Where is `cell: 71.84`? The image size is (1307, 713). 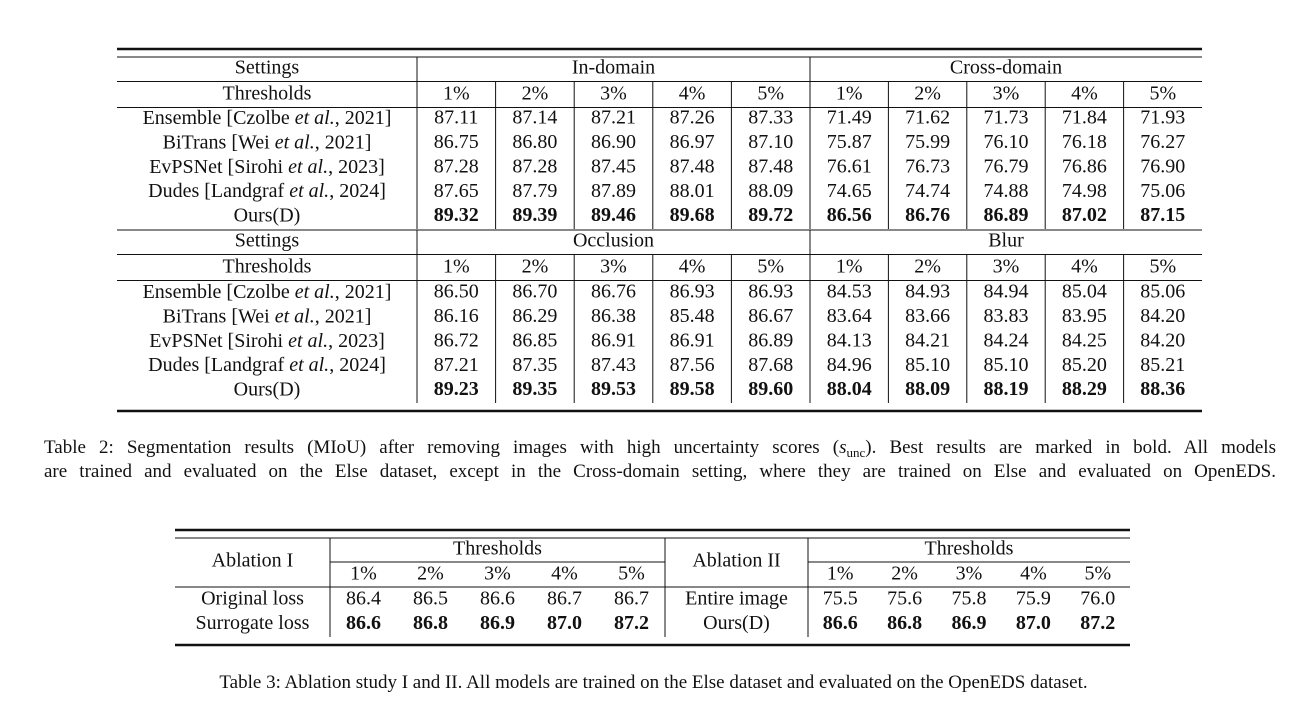
cell: 71.84 is located at coordinates (1084, 118).